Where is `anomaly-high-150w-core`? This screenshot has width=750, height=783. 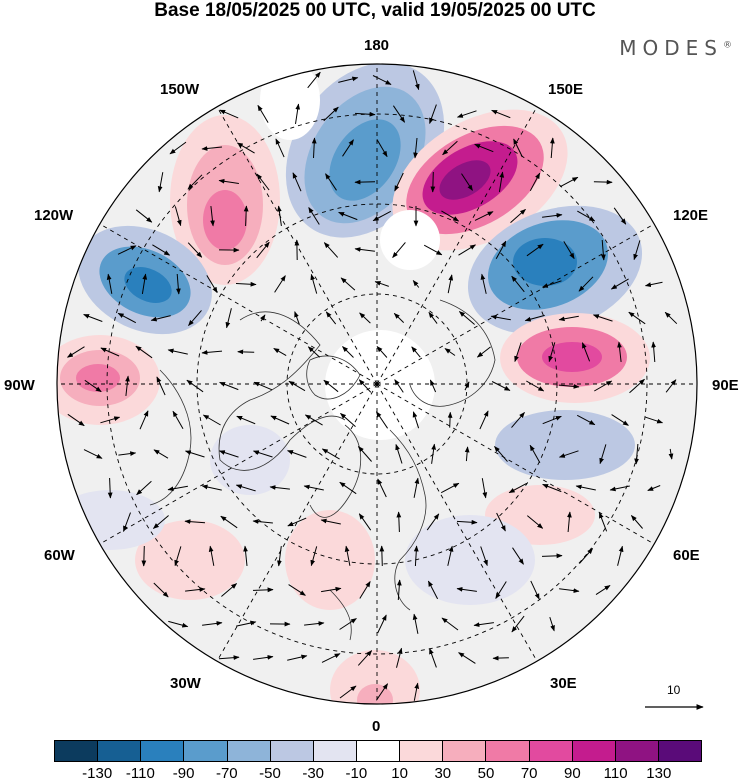 anomaly-high-150w-core is located at coordinates (225, 220).